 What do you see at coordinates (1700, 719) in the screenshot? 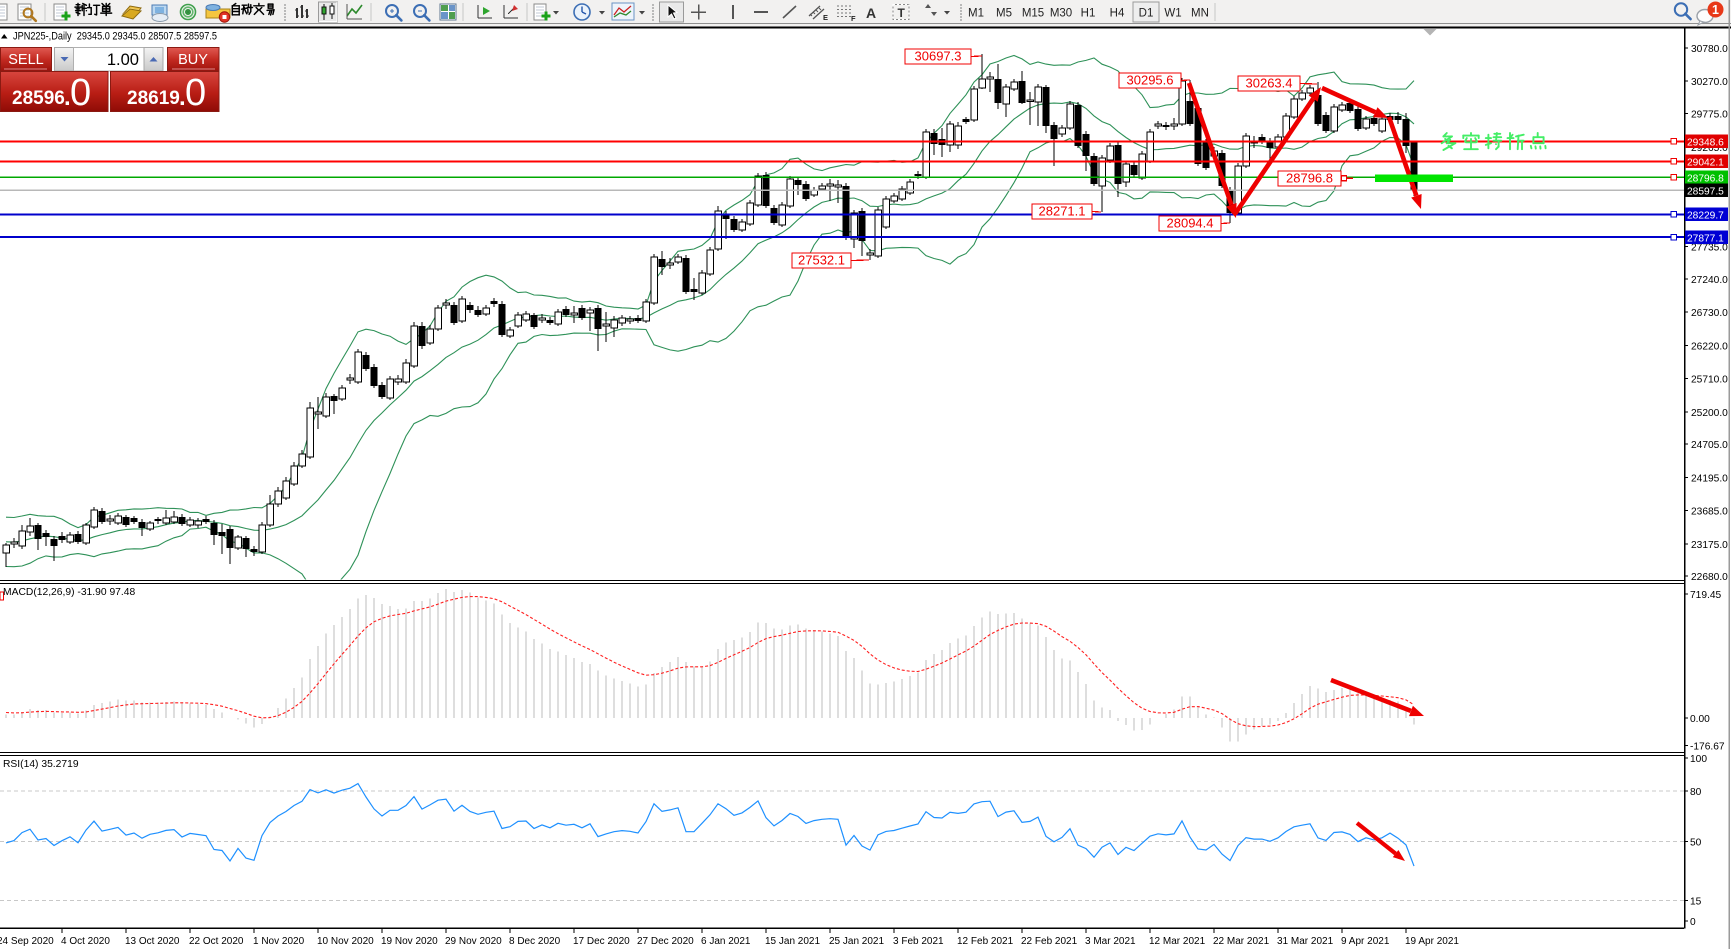
I see `svg-text: 0.00` at bounding box center [1700, 719].